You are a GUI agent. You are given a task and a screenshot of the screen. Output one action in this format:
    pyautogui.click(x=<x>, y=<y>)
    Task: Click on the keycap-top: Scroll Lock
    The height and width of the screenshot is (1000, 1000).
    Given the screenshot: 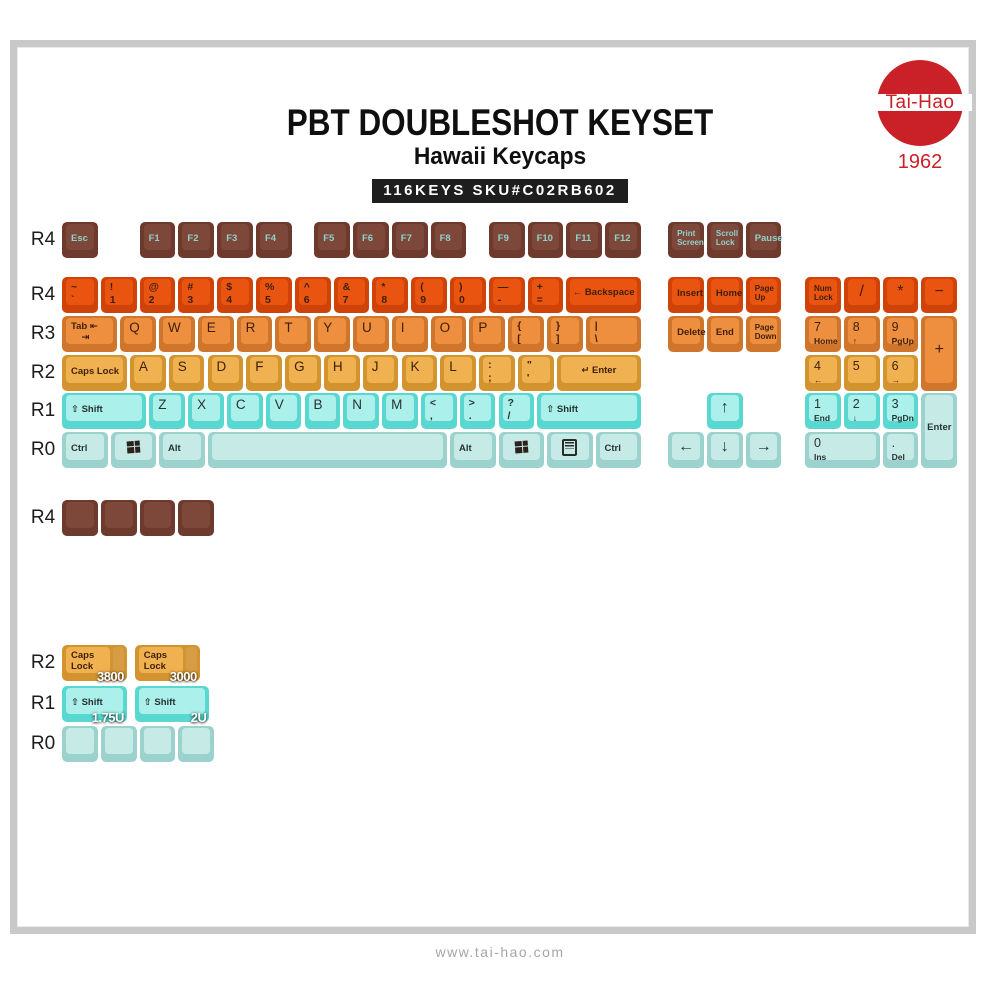 What is the action you would take?
    pyautogui.click(x=724, y=237)
    